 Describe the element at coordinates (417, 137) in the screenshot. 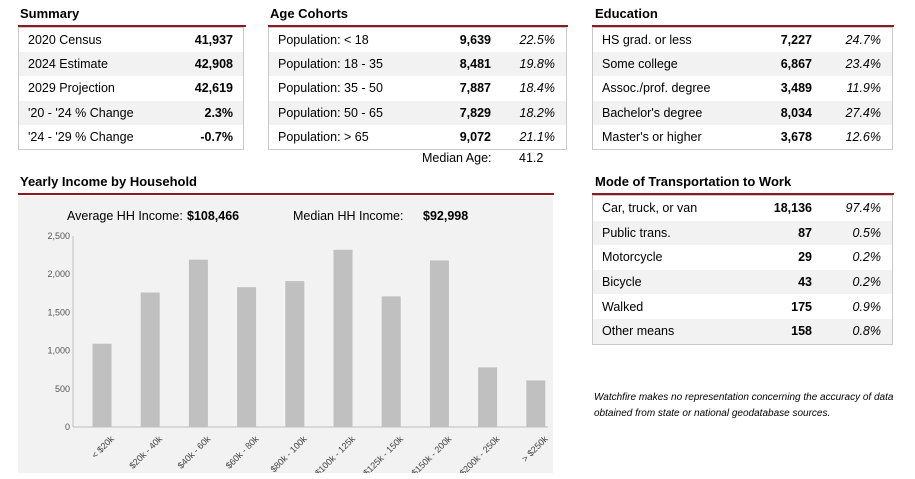

I see `age-row: Population: > 65 9,072 21.1%` at that location.